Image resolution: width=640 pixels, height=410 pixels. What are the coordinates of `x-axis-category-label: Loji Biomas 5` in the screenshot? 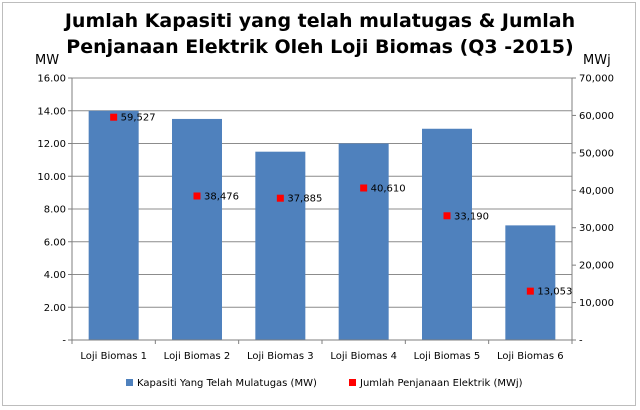 It's located at (447, 356).